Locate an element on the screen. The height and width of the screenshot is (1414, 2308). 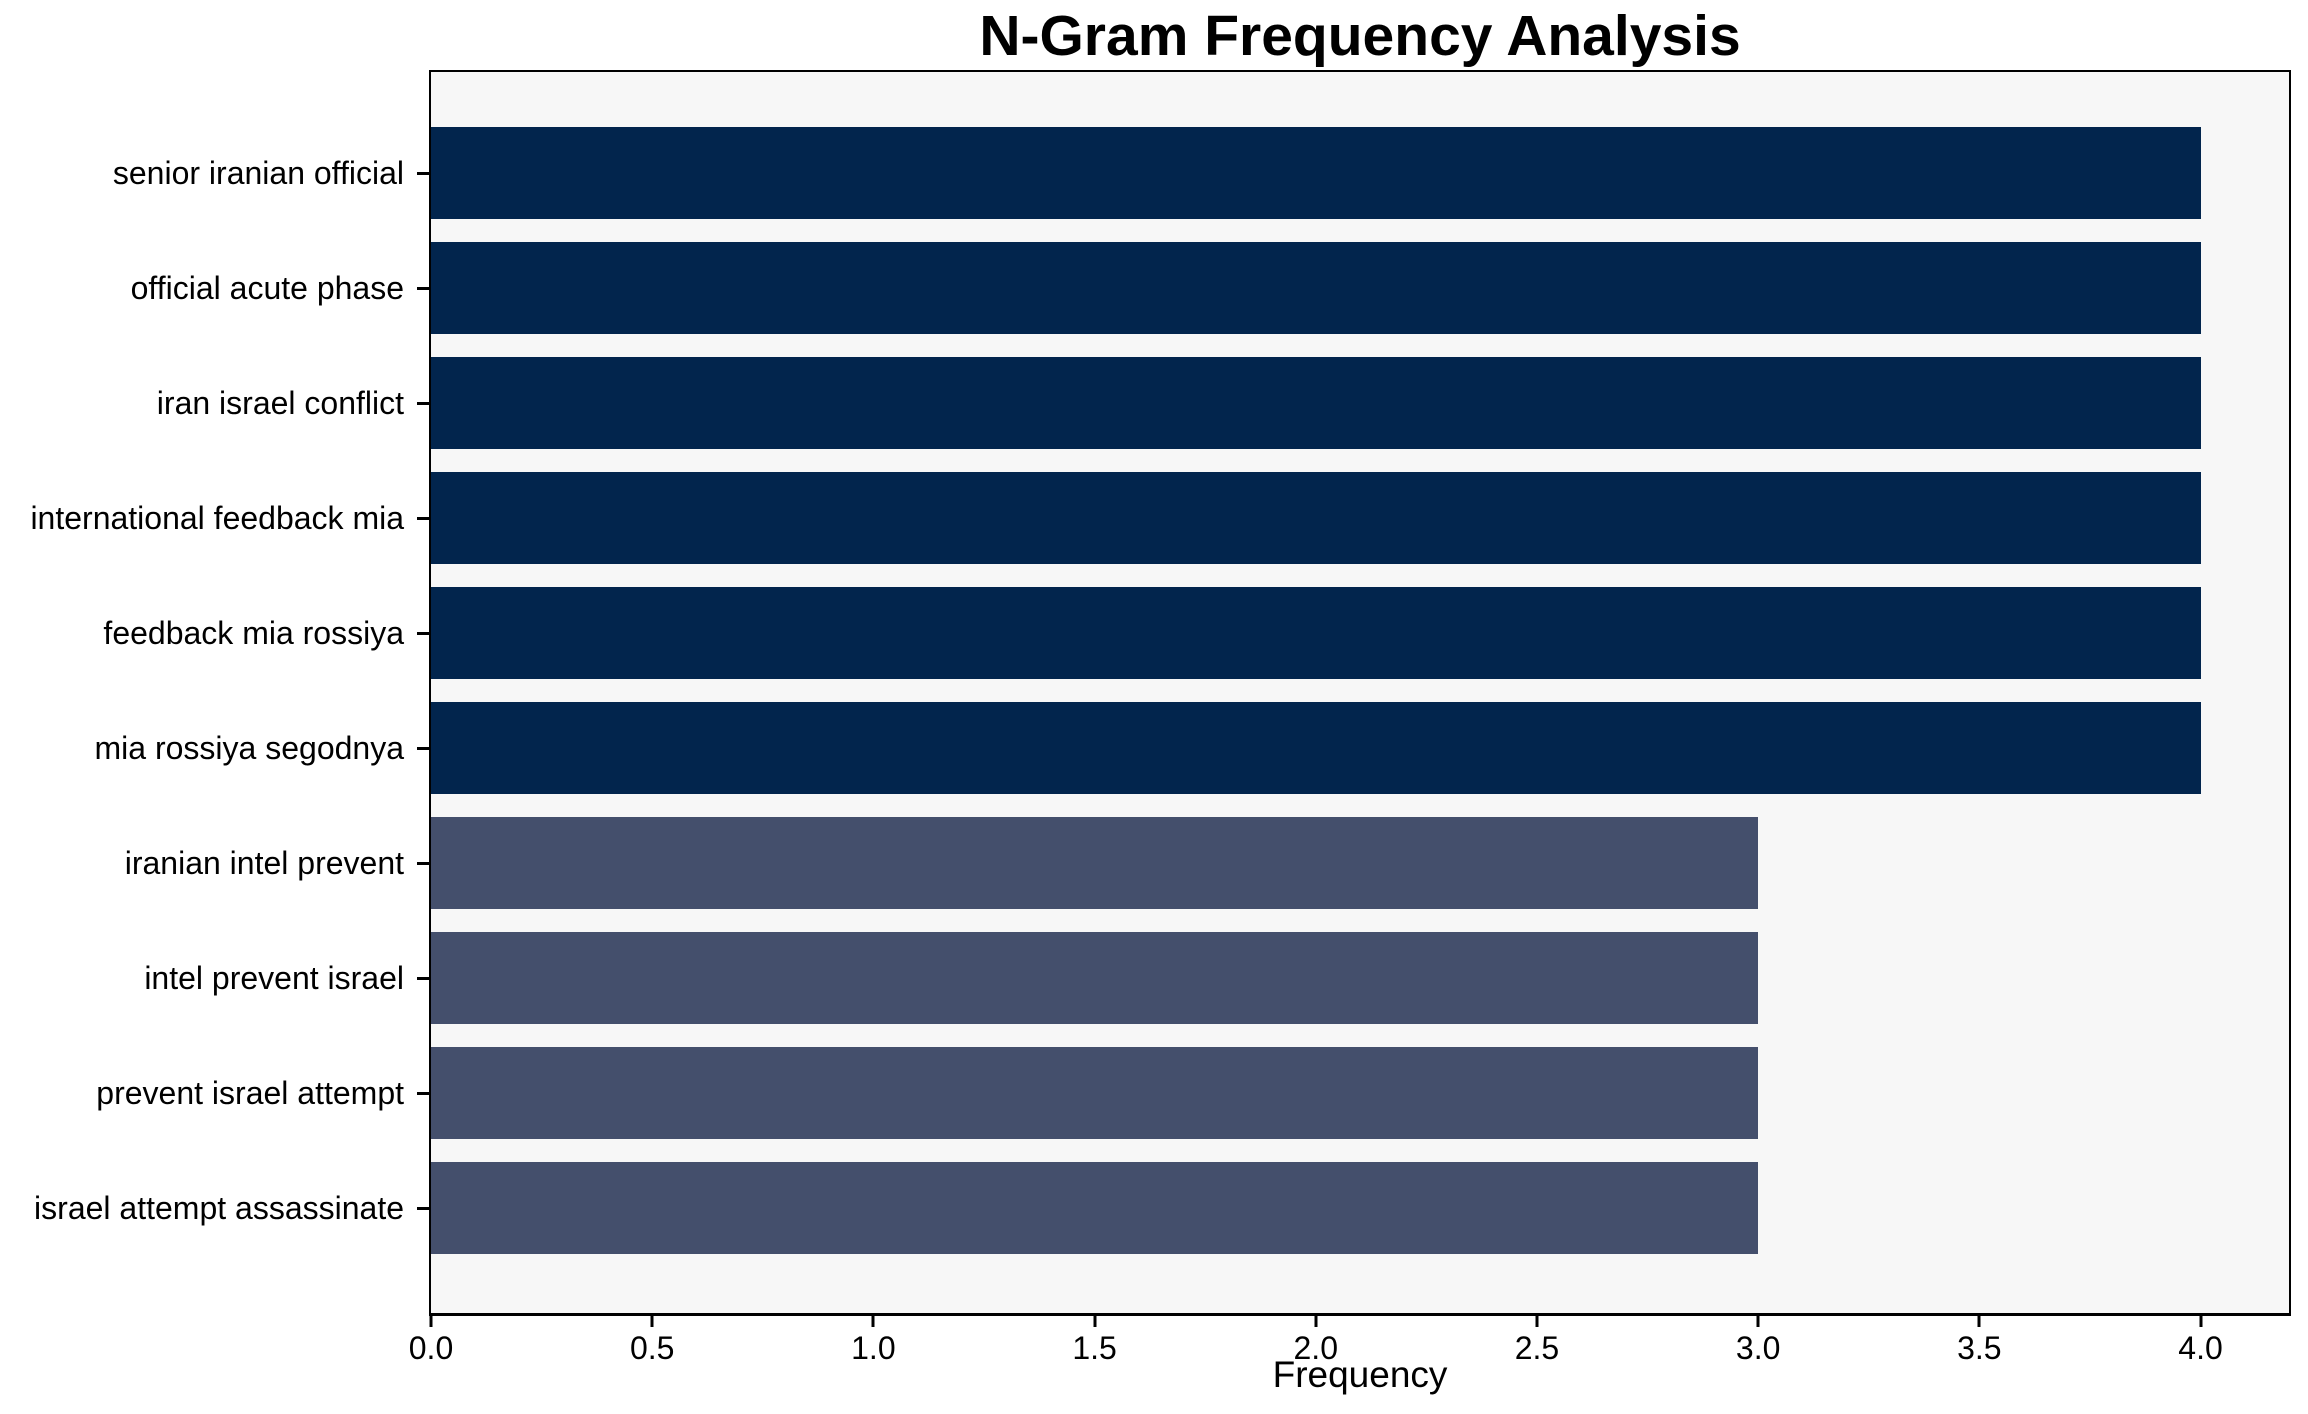
chart-title: N-Gram Frequency Analysis is located at coordinates (1360, 36).